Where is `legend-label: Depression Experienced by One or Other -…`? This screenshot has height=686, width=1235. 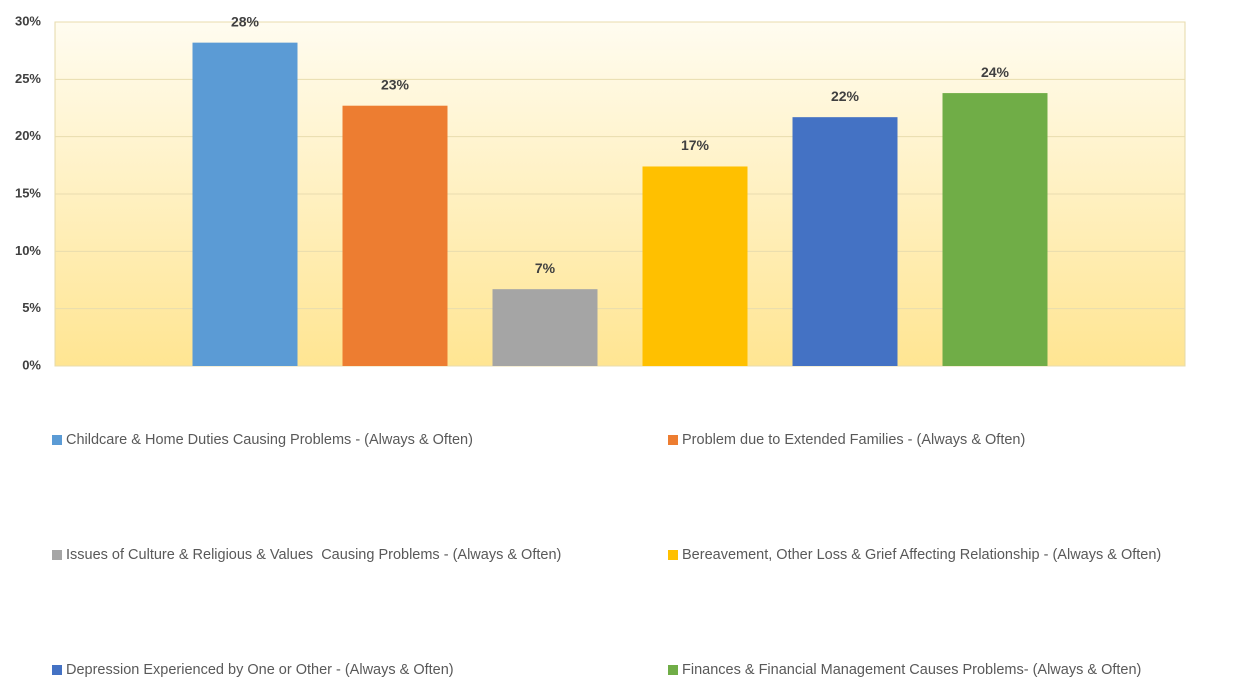 legend-label: Depression Experienced by One or Other -… is located at coordinates (260, 670).